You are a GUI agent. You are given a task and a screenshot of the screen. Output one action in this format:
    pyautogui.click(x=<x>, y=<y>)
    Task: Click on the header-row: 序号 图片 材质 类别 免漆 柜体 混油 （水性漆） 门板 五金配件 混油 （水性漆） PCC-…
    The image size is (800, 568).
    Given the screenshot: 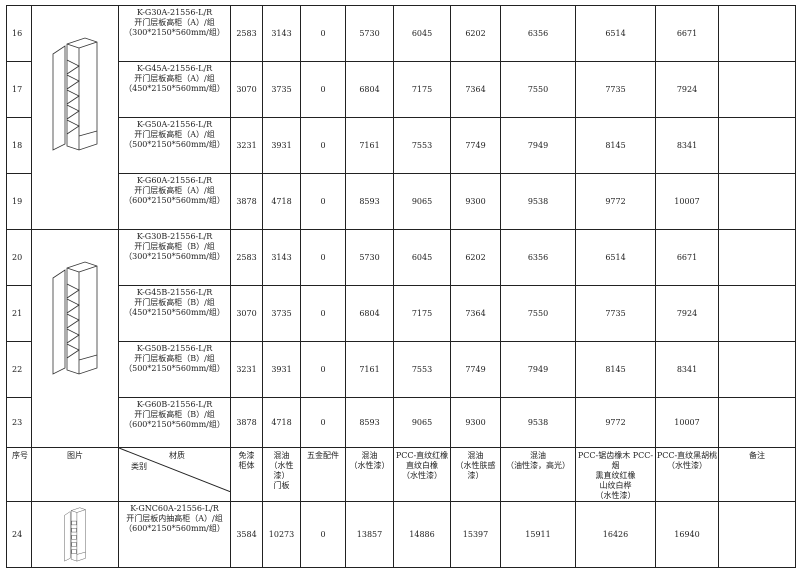 What is the action you would take?
    pyautogui.click(x=401, y=474)
    